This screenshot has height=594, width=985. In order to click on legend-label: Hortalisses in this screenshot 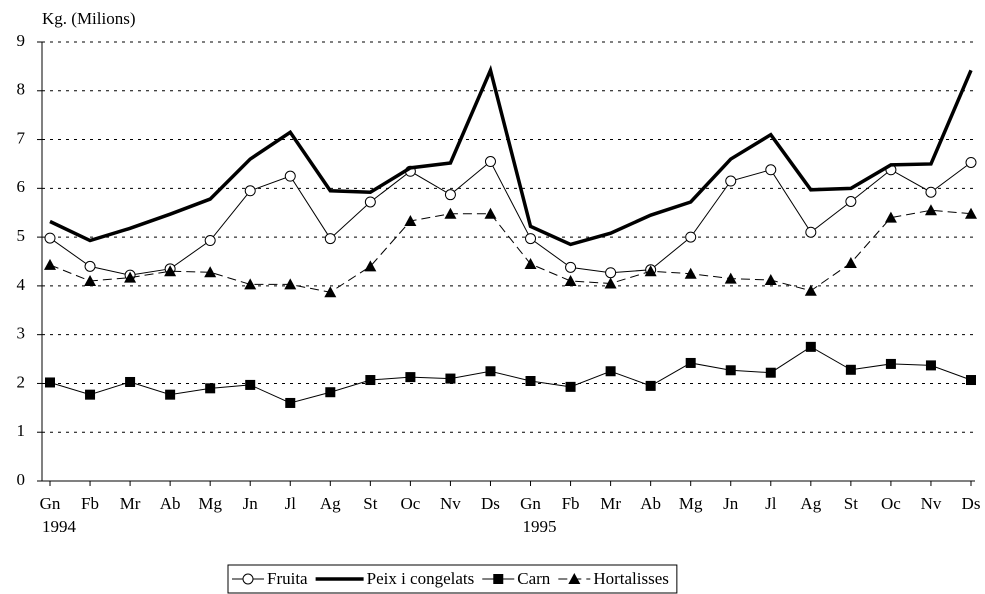, I will do `click(631, 578)`.